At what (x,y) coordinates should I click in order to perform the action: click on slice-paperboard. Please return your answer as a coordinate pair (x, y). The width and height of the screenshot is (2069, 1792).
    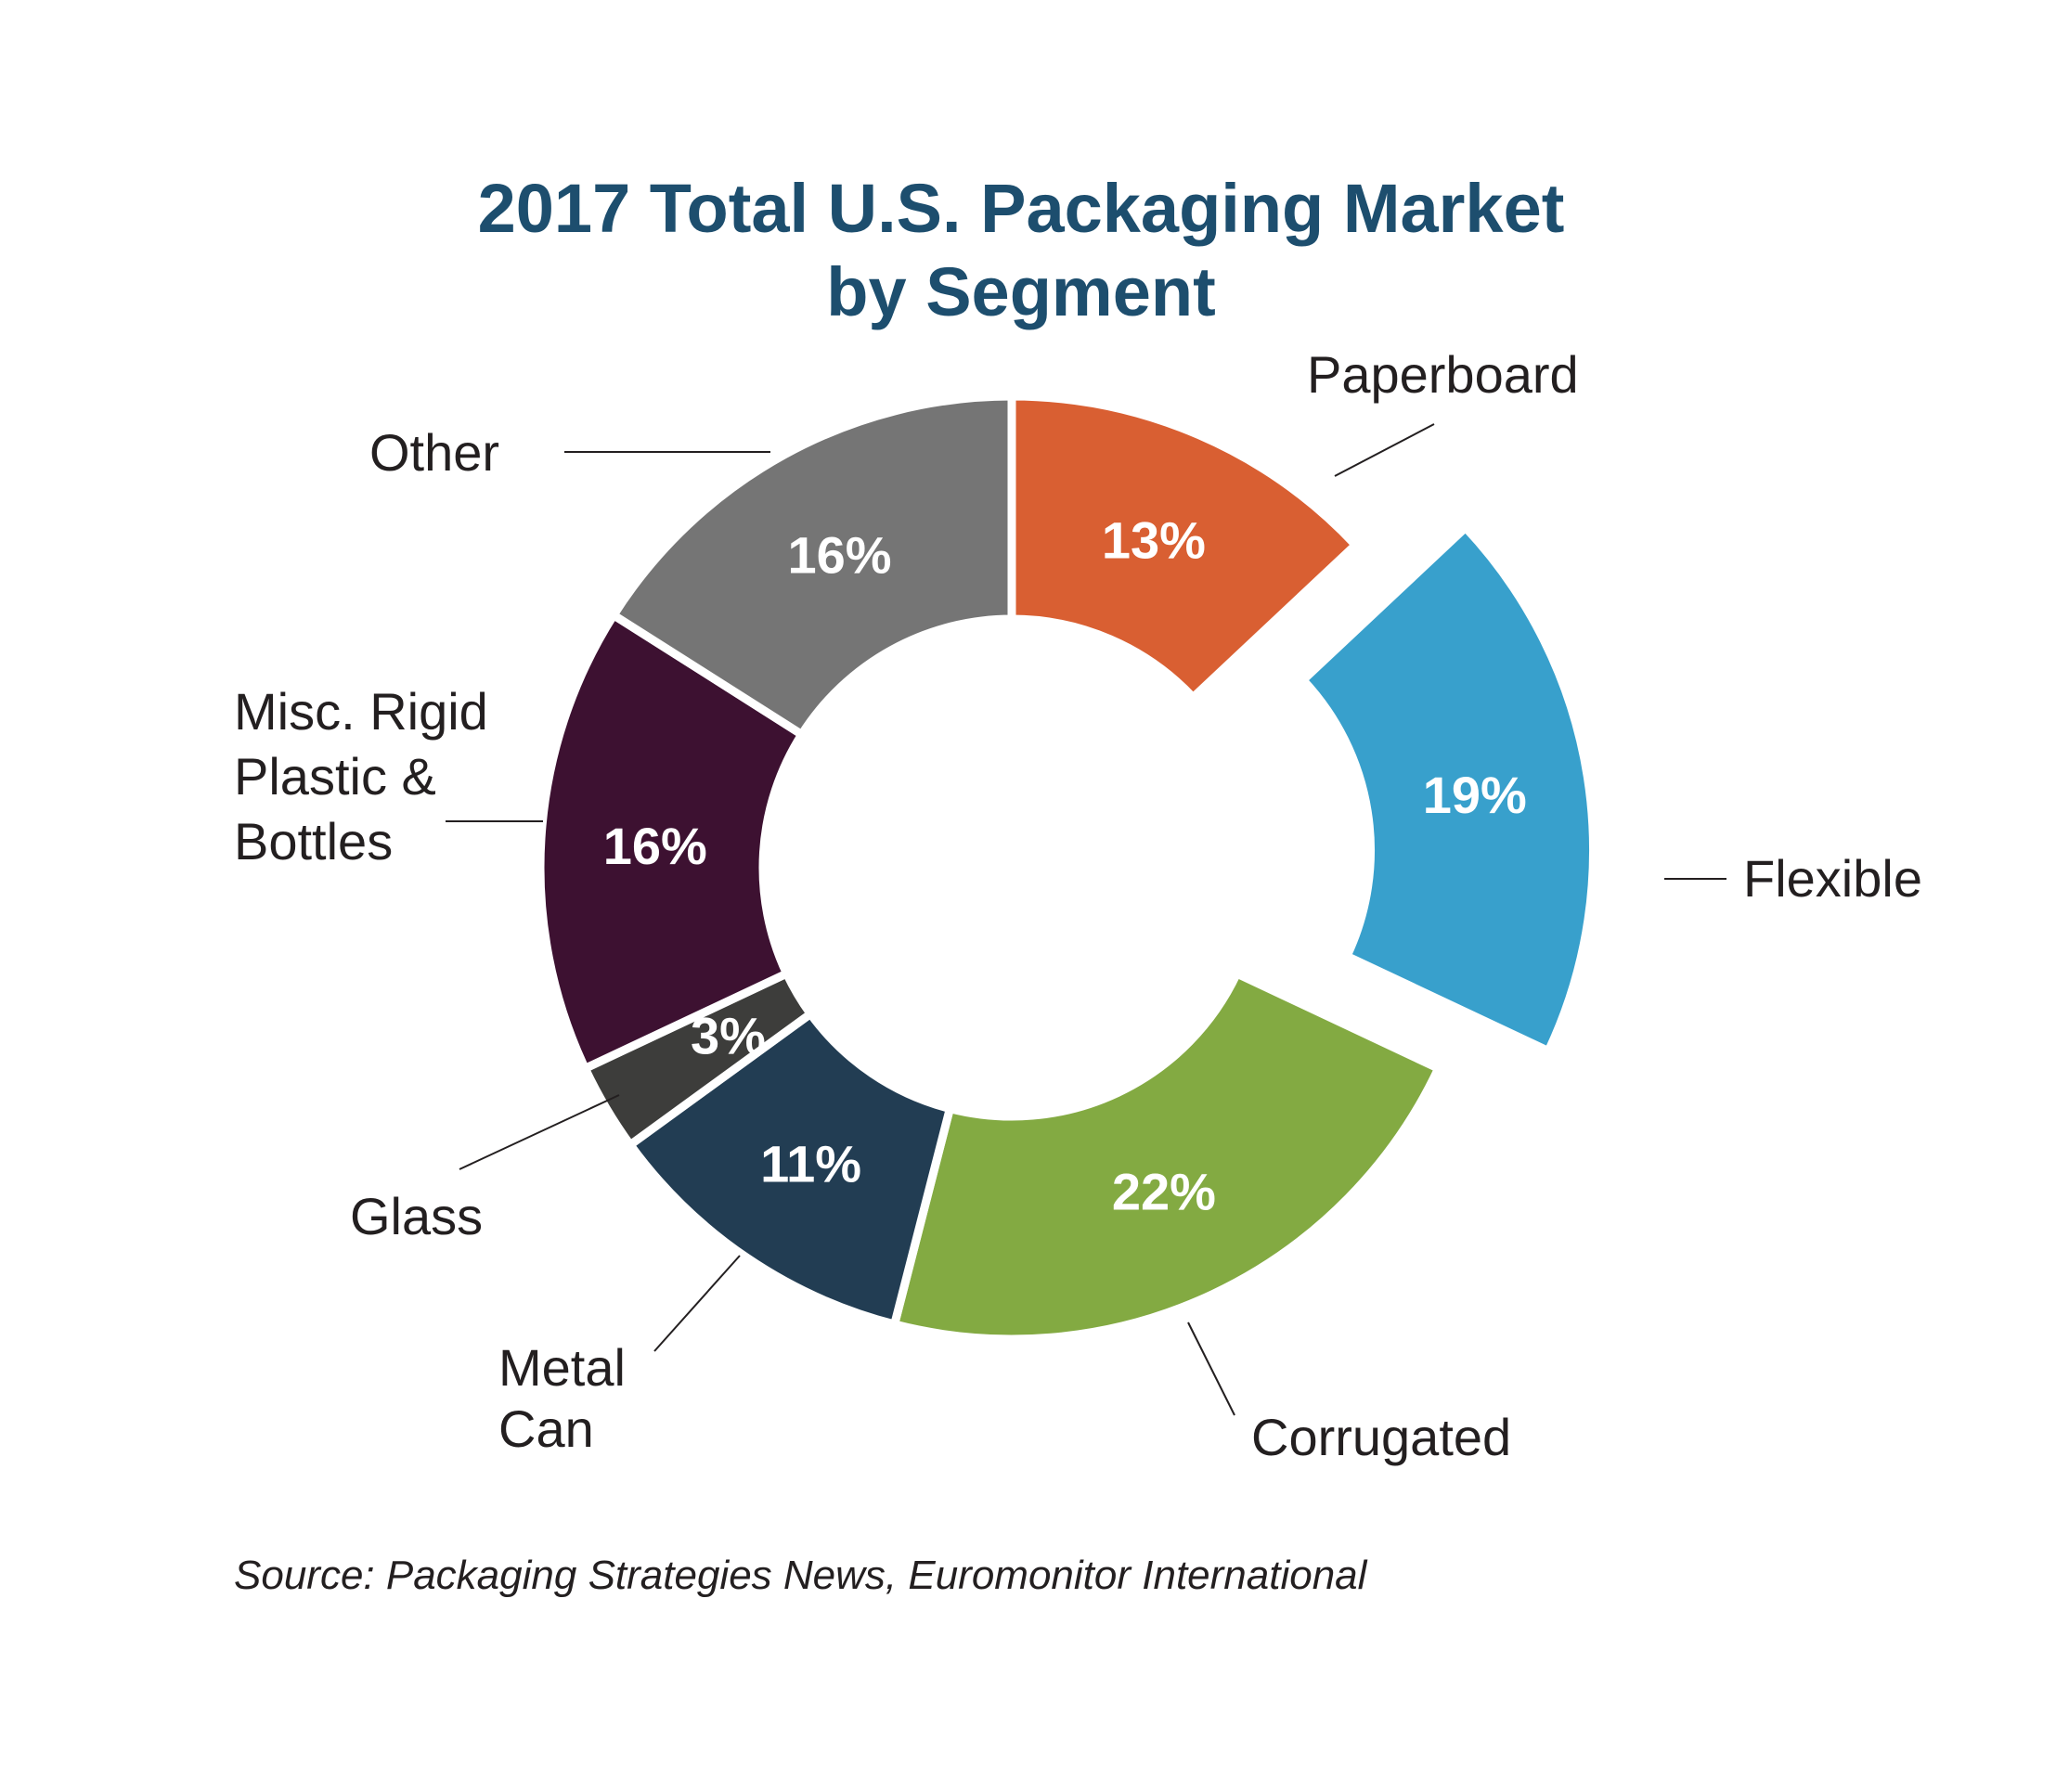
    Looking at the image, I should click on (1184, 547).